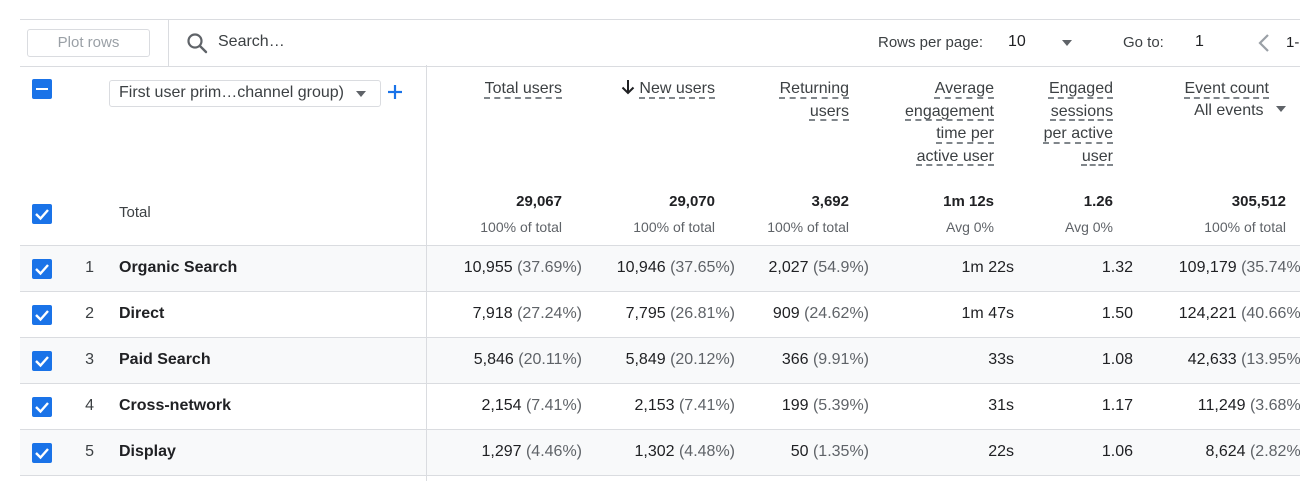 This screenshot has width=1300, height=481. Describe the element at coordinates (1207, 267) in the screenshot. I see `cell-value: 109,179` at that location.